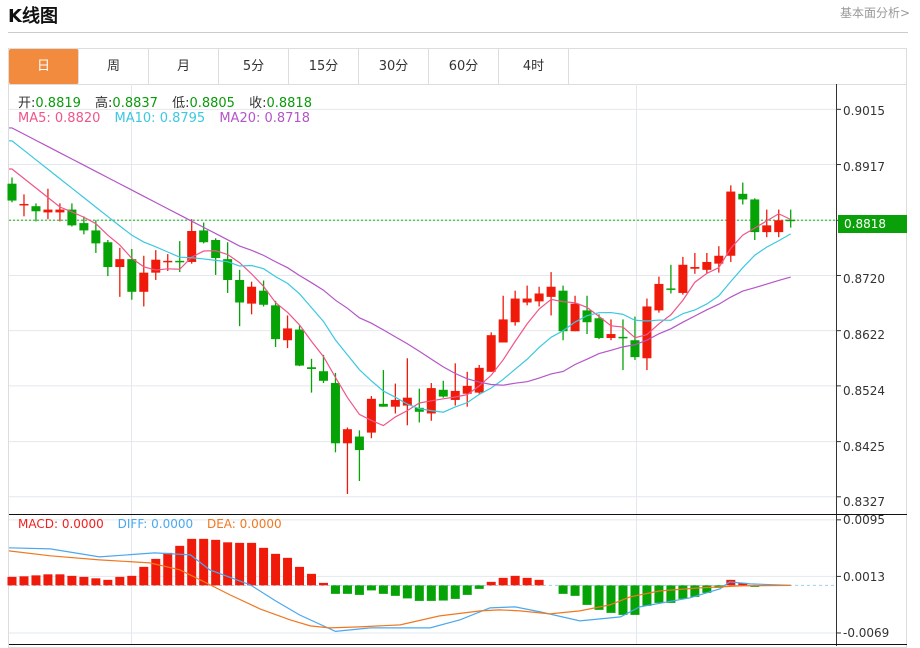  What do you see at coordinates (399, 589) in the screenshot?
I see `dea-line` at bounding box center [399, 589].